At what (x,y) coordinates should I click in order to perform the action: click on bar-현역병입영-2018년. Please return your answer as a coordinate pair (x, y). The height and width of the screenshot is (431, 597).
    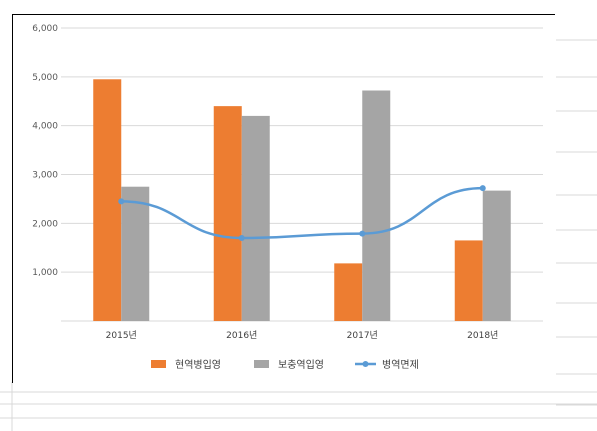
    Looking at the image, I should click on (468, 280).